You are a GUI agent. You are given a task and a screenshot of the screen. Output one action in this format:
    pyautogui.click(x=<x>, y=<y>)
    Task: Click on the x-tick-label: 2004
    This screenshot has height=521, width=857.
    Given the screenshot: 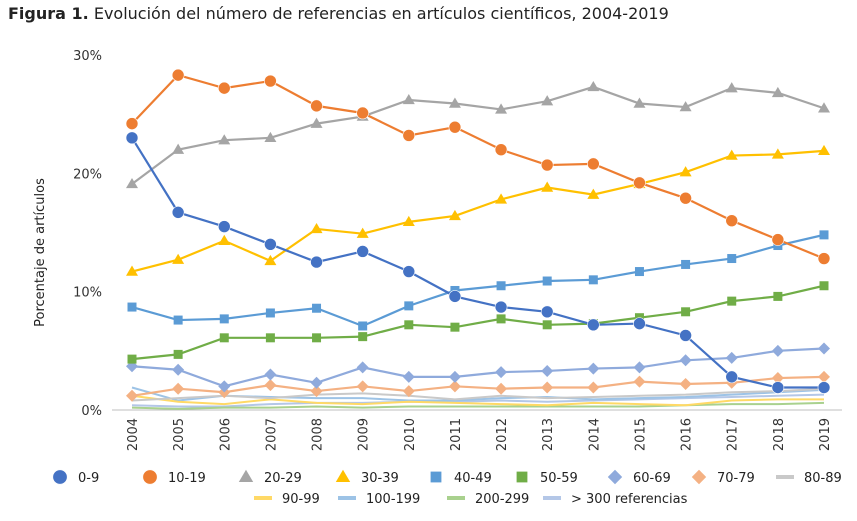 What is the action you would take?
    pyautogui.click(x=133, y=434)
    